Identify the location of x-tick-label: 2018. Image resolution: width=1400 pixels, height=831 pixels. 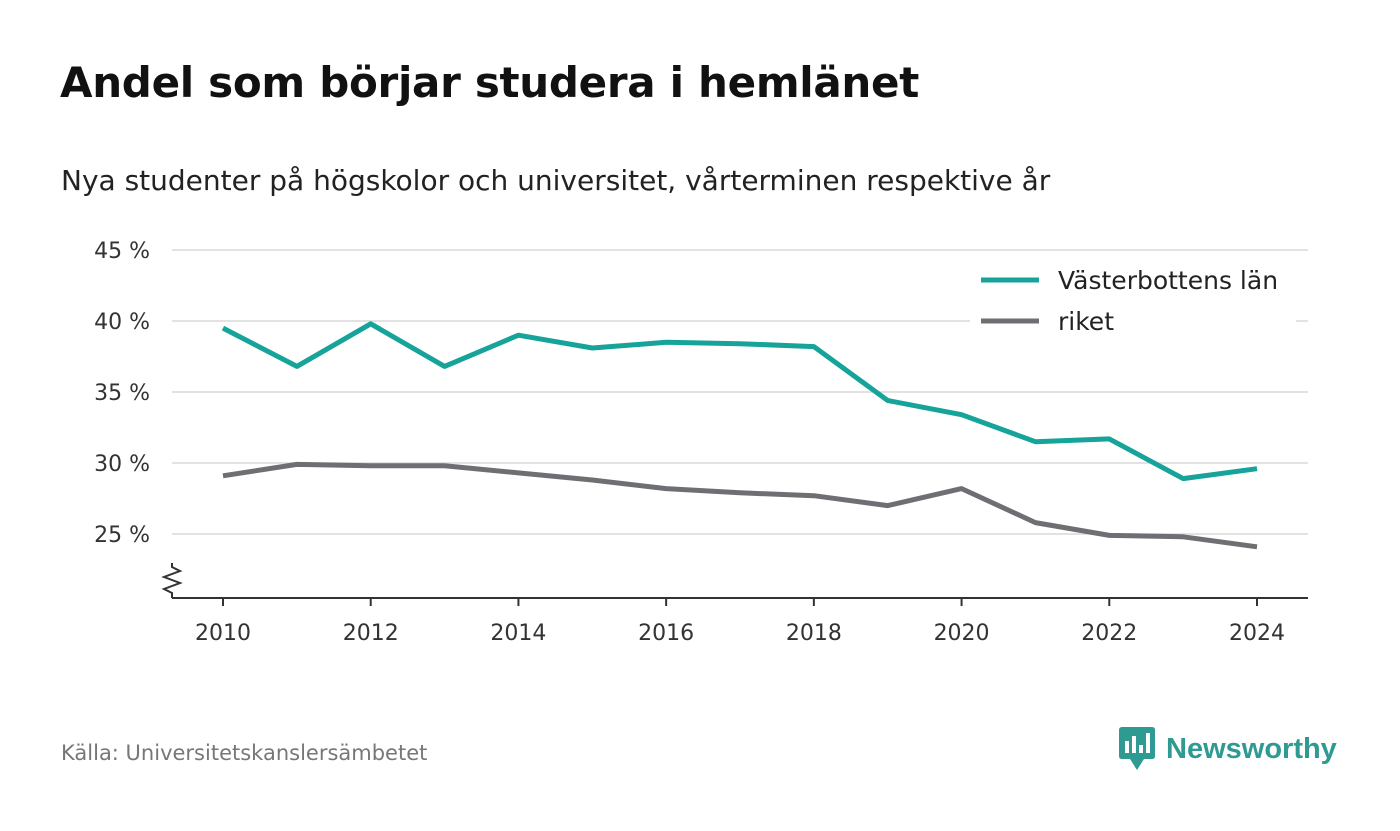
(814, 633).